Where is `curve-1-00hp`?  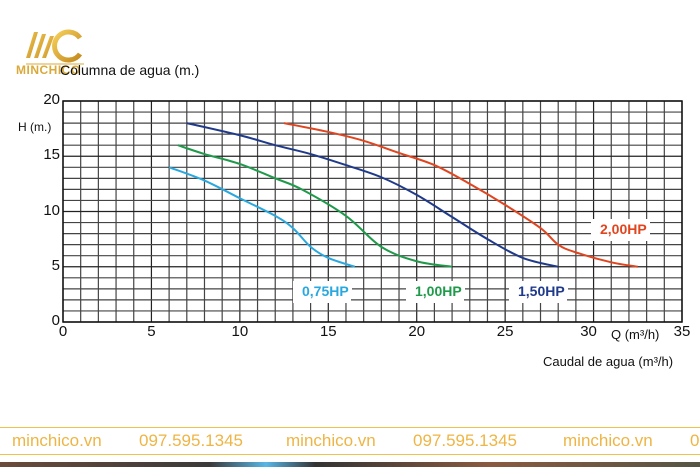 curve-1-00hp is located at coordinates (315, 206).